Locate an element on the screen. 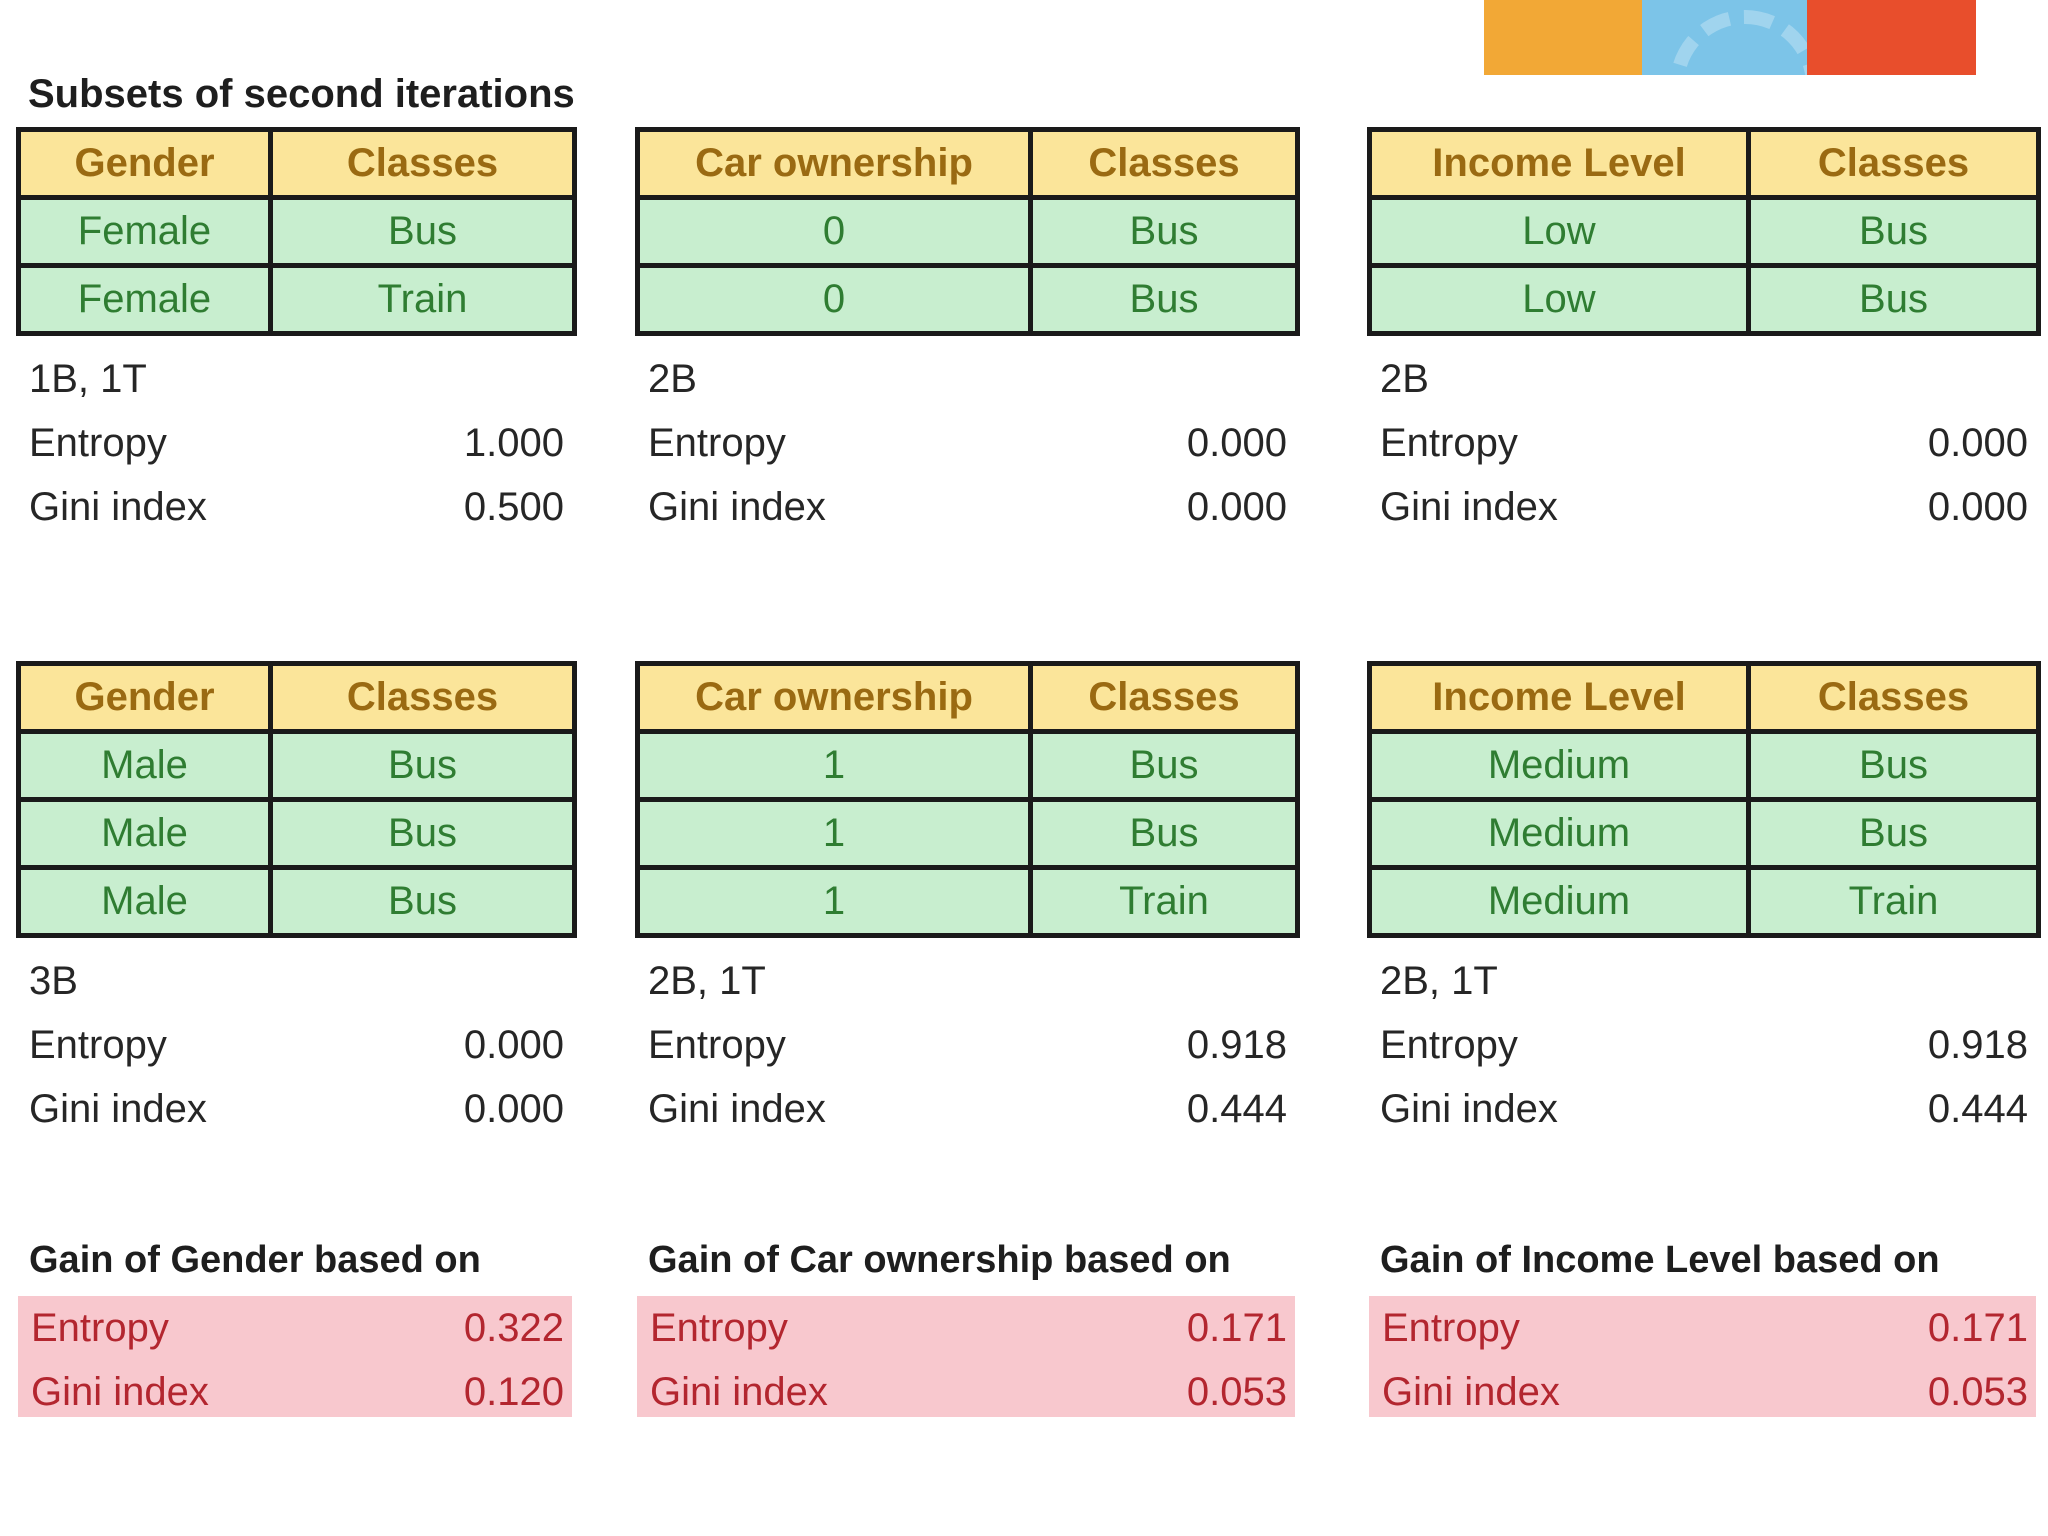  entropy-row: Entropy 1.000 is located at coordinates (294, 443).